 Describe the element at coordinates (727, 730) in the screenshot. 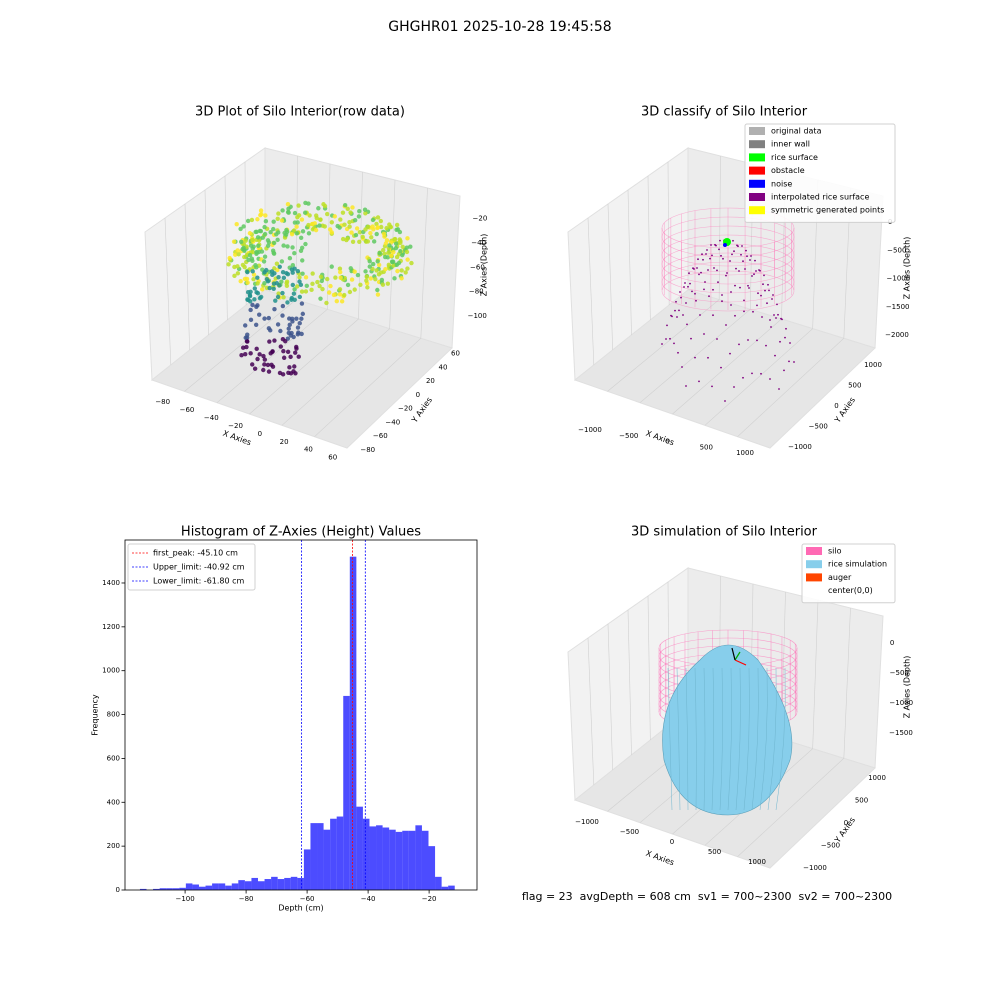

I see `decor-surface` at that location.